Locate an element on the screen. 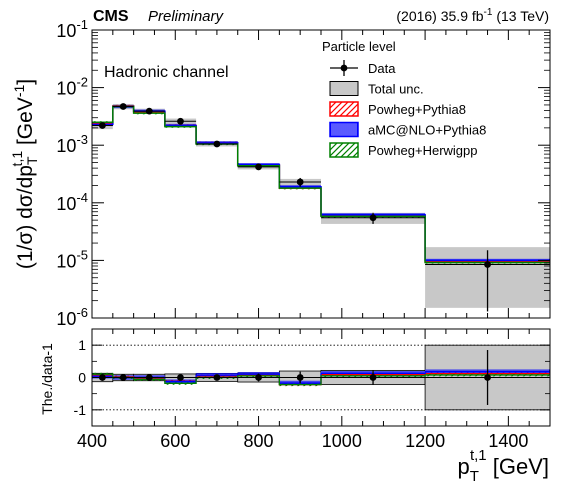 The height and width of the screenshot is (497, 580). legend-title: Particle level is located at coordinates (359, 46).